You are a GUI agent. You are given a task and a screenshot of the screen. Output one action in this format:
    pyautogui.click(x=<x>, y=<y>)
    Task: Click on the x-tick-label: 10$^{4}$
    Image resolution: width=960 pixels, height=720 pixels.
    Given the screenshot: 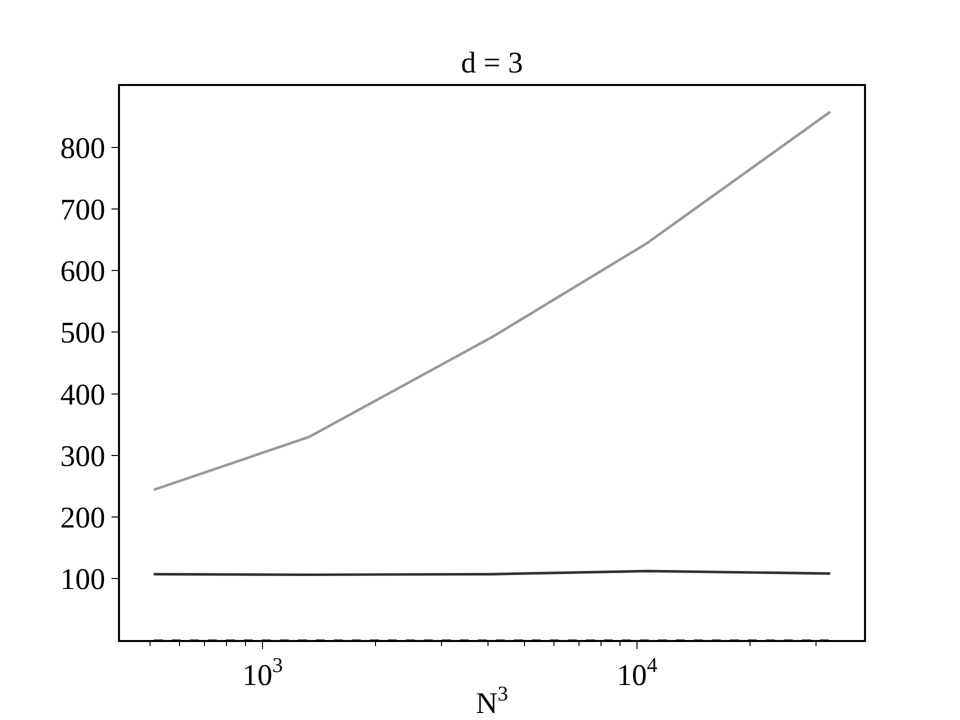 What is the action you would take?
    pyautogui.click(x=637, y=672)
    